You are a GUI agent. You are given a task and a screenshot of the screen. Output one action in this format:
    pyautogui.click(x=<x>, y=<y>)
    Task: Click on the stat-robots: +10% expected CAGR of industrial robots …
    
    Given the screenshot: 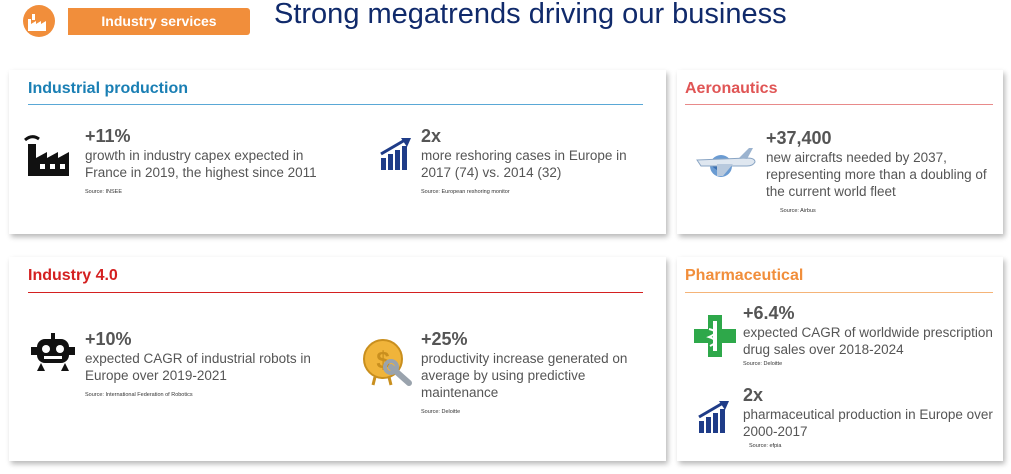 What is the action you would take?
    pyautogui.click(x=215, y=363)
    